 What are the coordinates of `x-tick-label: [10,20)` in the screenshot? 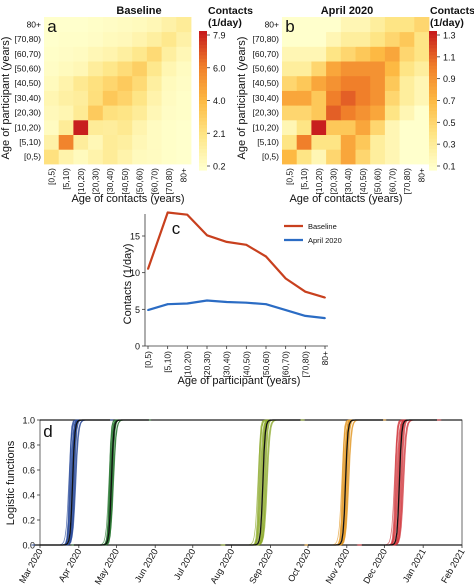 It's located at (319, 181).